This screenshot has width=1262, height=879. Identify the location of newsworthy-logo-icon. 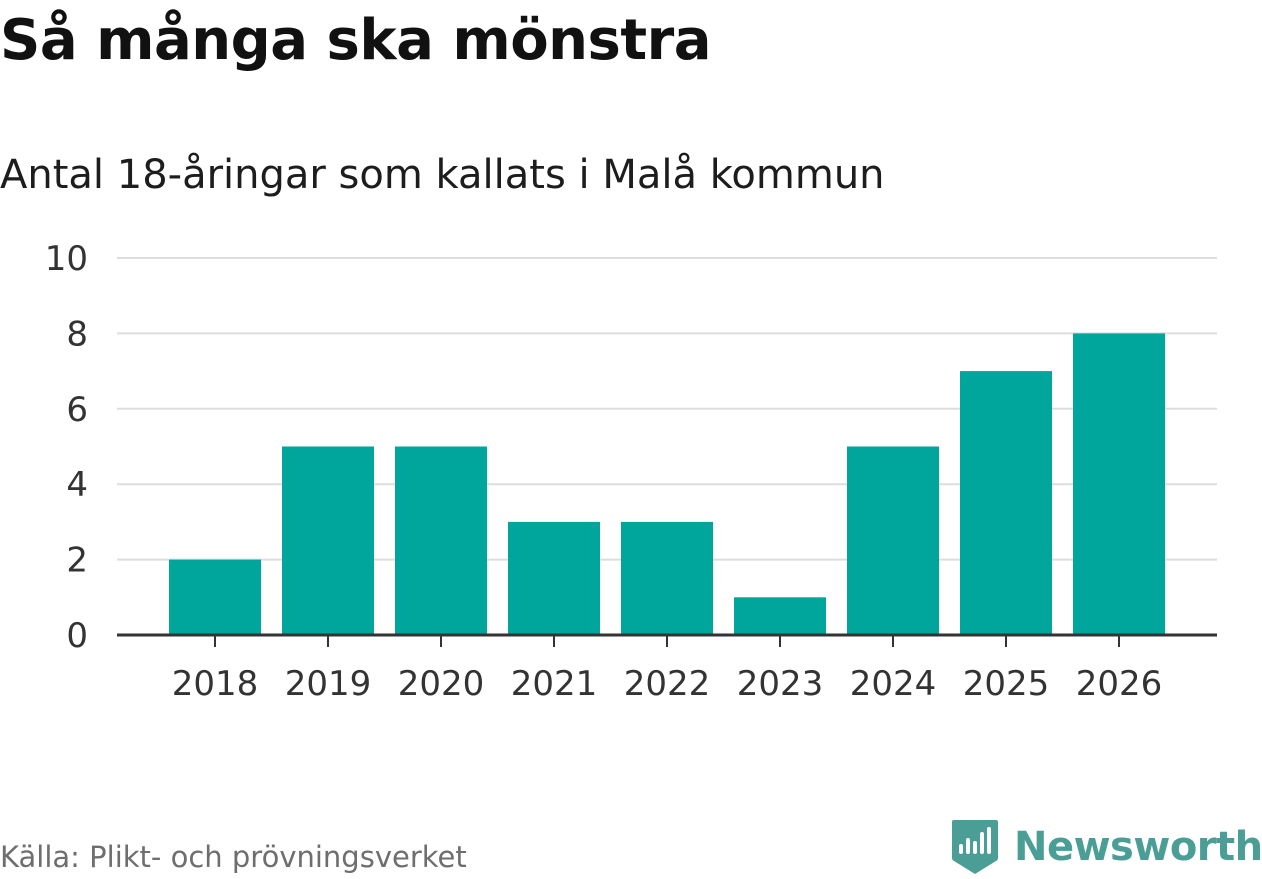
(975, 847).